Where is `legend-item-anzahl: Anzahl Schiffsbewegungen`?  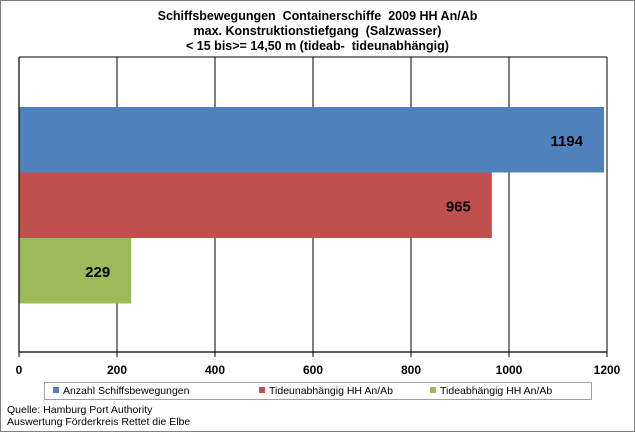
legend-item-anzahl: Anzahl Schiffsbewegungen is located at coordinates (121, 391).